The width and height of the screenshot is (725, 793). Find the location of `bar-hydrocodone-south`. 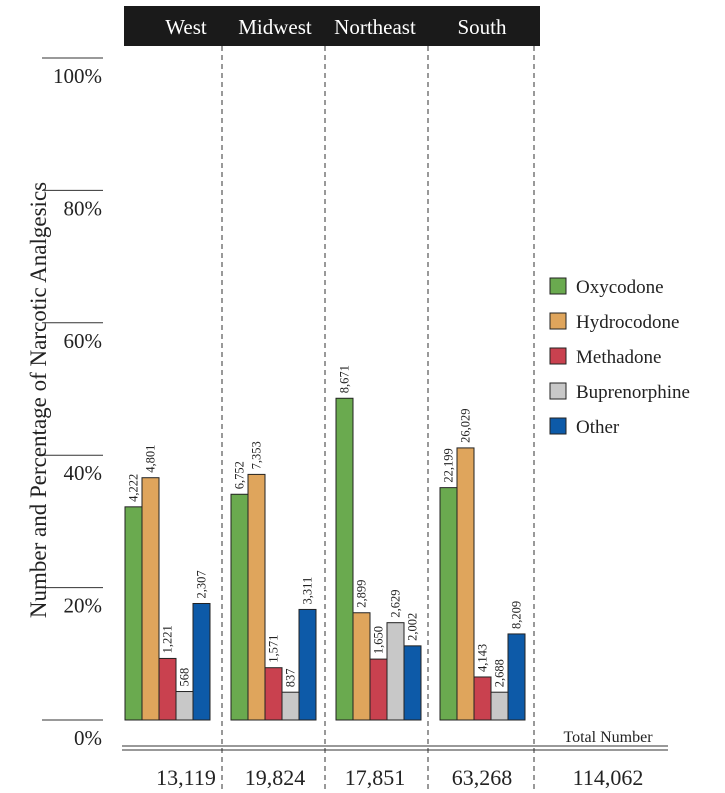

bar-hydrocodone-south is located at coordinates (465, 584).